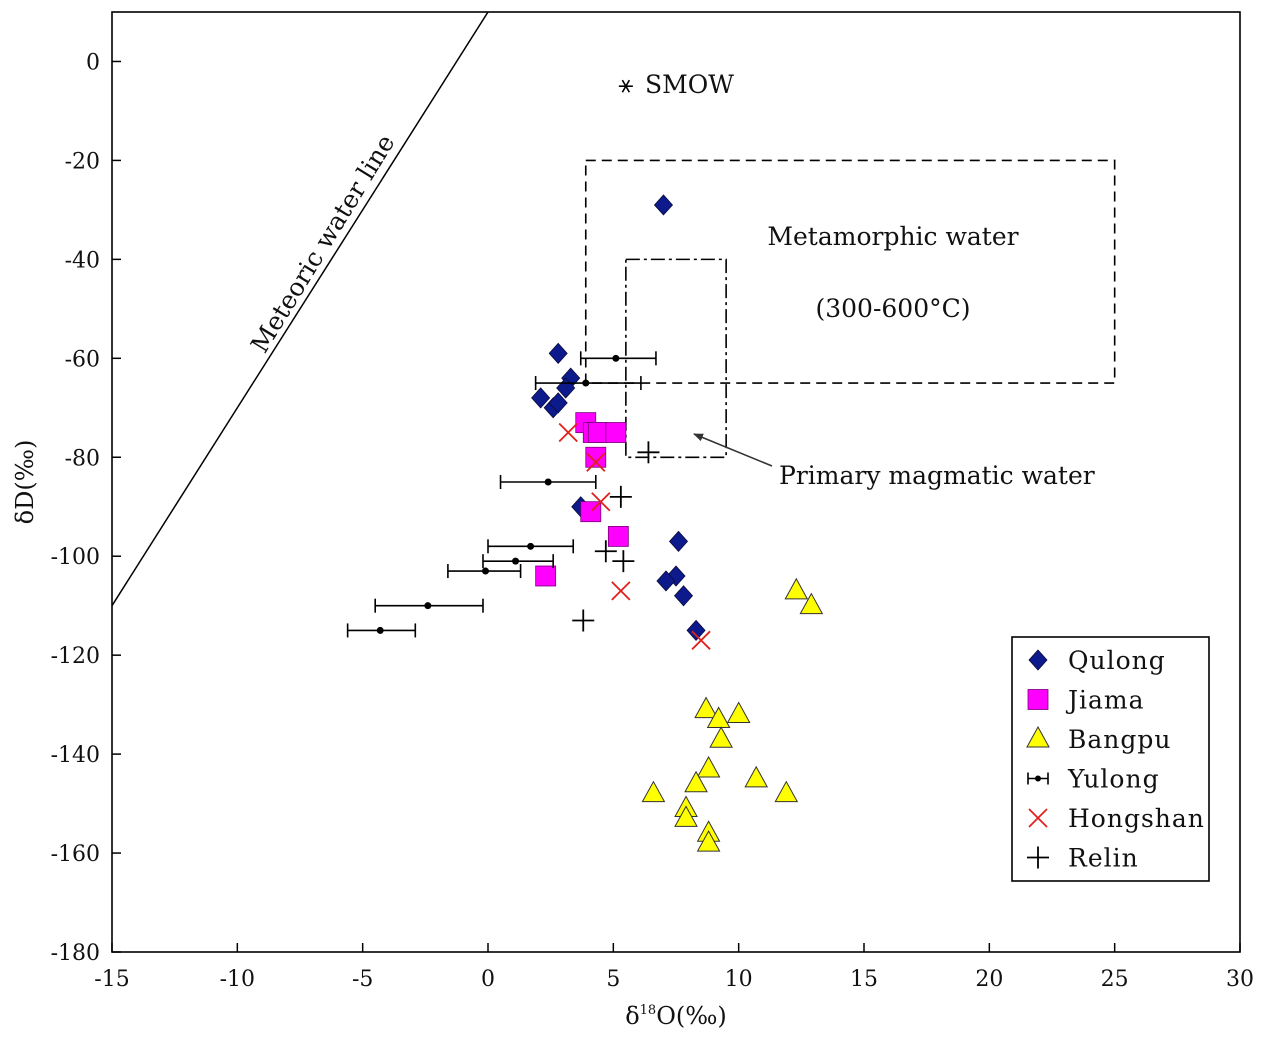 The image size is (1269, 1041). What do you see at coordinates (82, 260) in the screenshot?
I see `y-tick-label: -40` at bounding box center [82, 260].